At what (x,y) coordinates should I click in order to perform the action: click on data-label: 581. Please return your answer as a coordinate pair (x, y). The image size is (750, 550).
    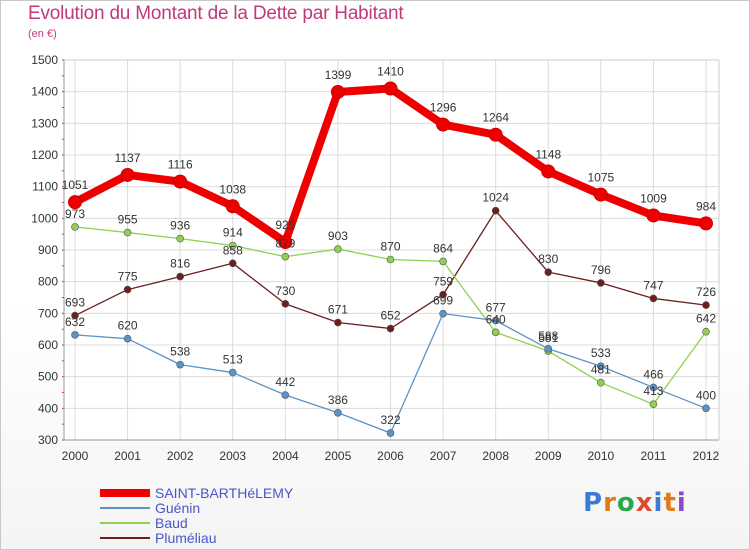
    Looking at the image, I should click on (548, 338).